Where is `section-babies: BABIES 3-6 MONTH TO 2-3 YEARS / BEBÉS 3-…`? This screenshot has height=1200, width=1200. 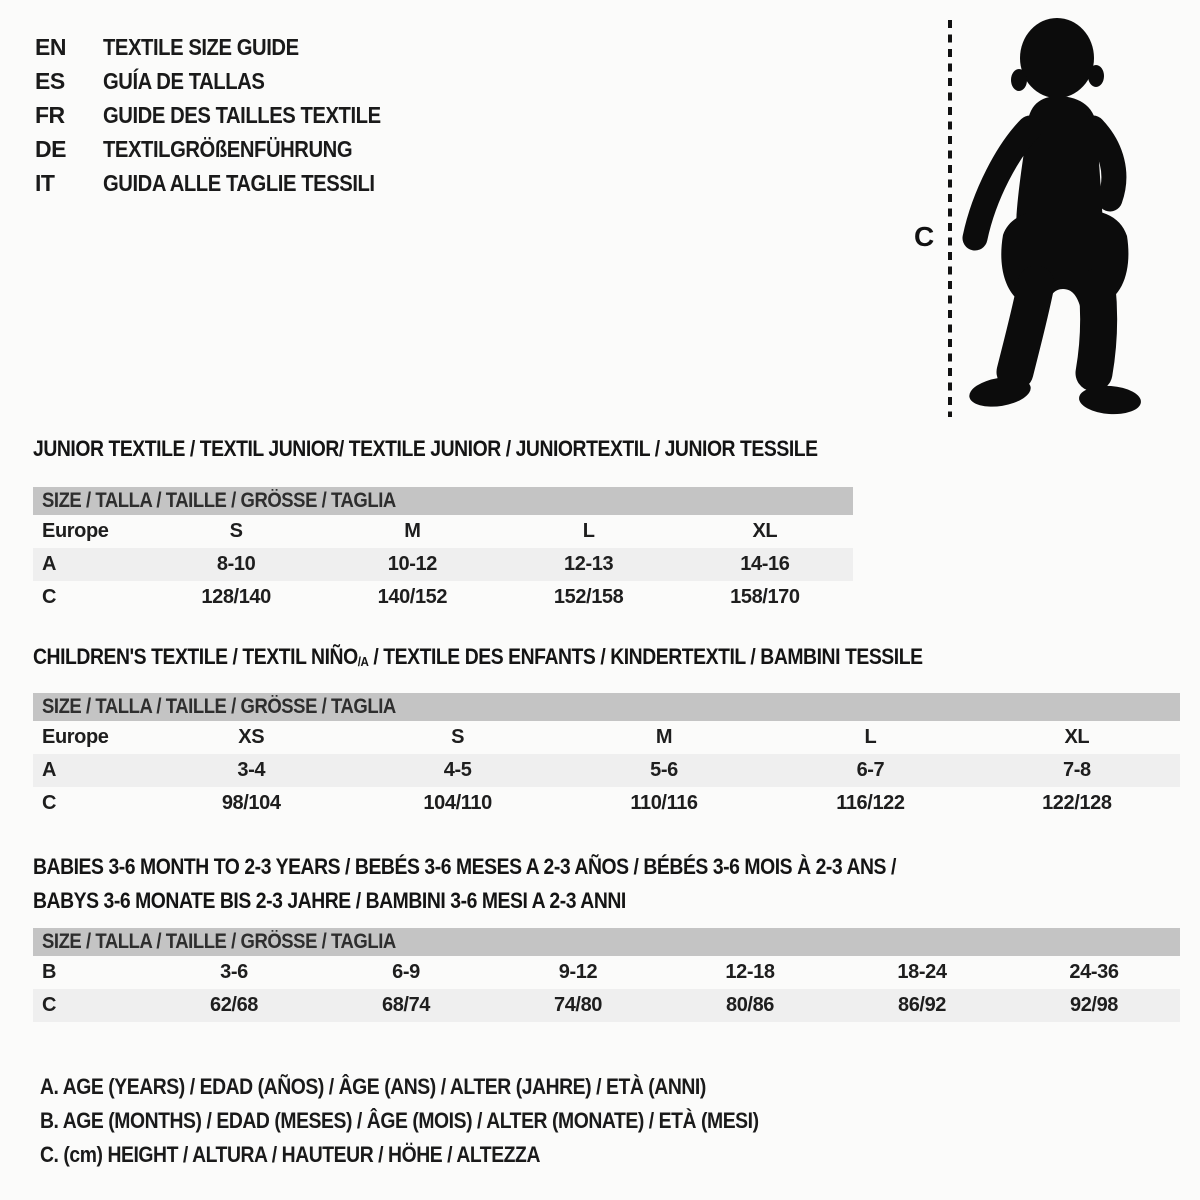 section-babies: BABIES 3-6 MONTH TO 2-3 YEARS / BEBÉS 3-… is located at coordinates (606, 936).